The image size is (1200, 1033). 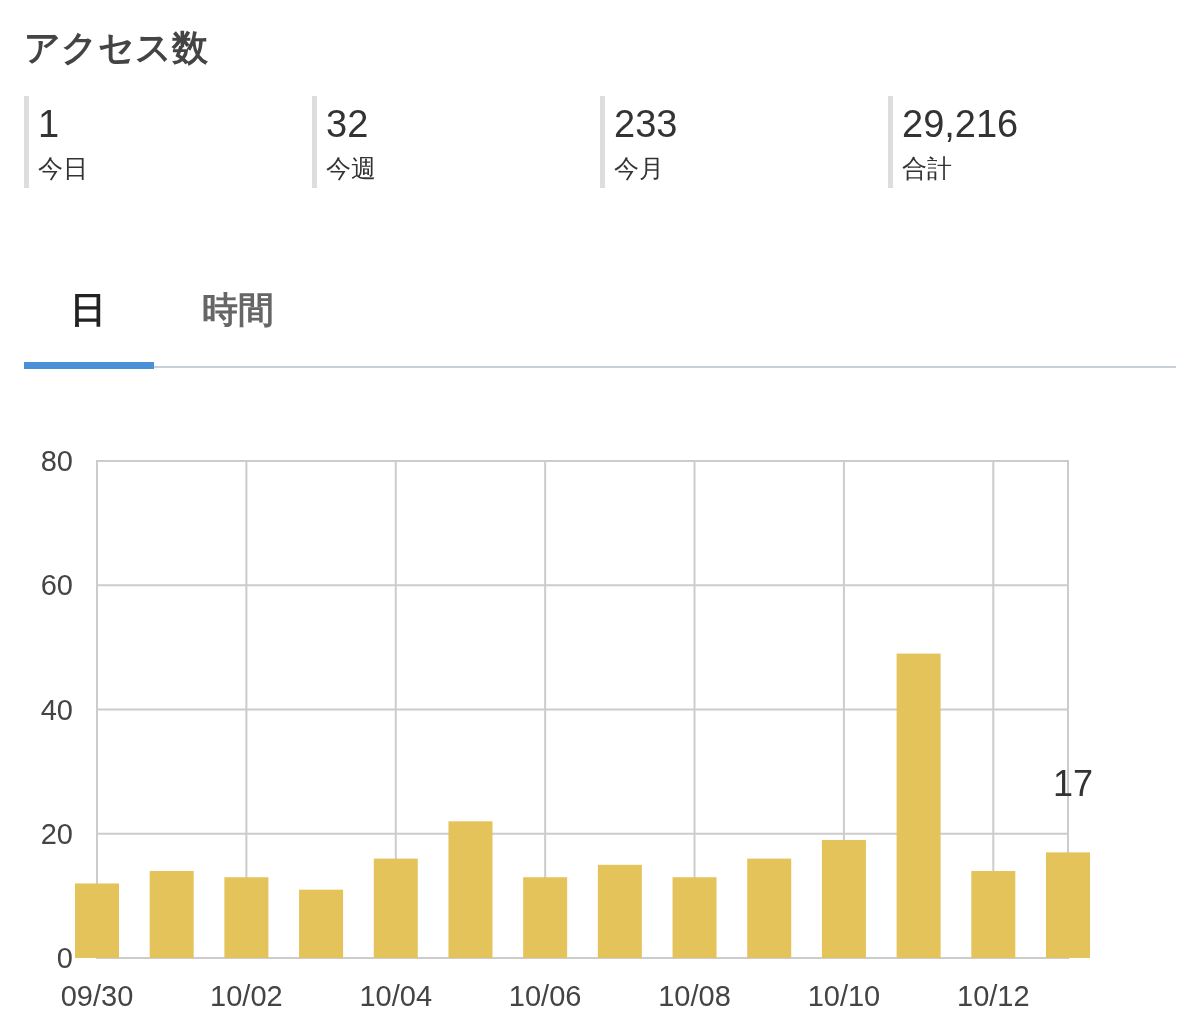 What do you see at coordinates (639, 168) in the screenshot?
I see `category-label: 今月` at bounding box center [639, 168].